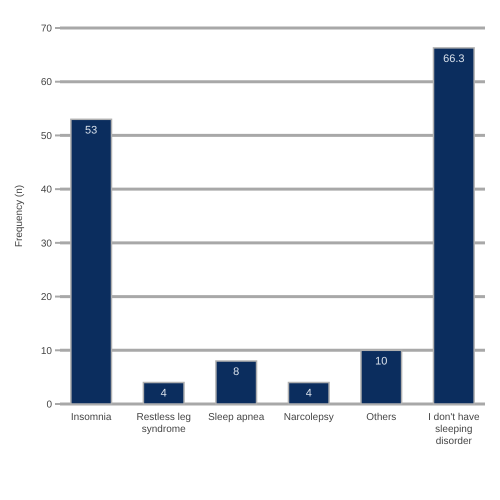  Describe the element at coordinates (381, 361) in the screenshot. I see `data-label: 10` at that location.